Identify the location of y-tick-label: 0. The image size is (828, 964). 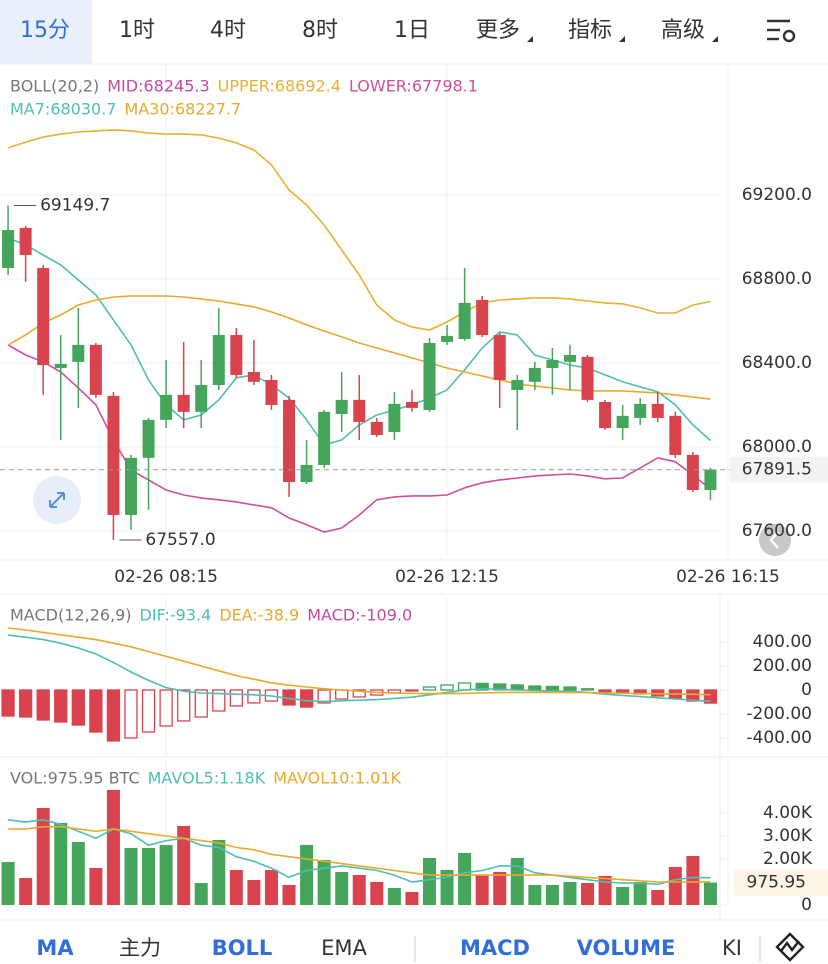
(806, 905).